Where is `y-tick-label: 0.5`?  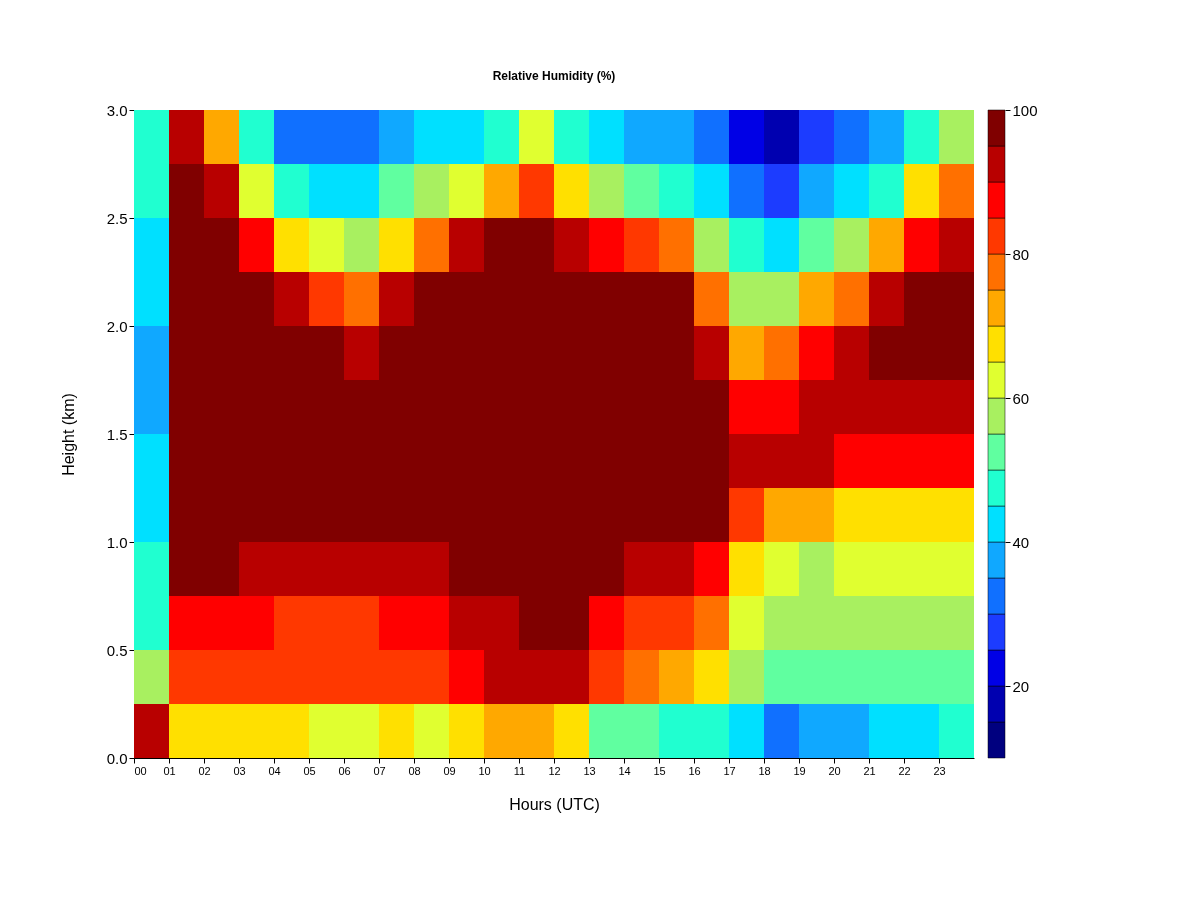 y-tick-label: 0.5 is located at coordinates (117, 650).